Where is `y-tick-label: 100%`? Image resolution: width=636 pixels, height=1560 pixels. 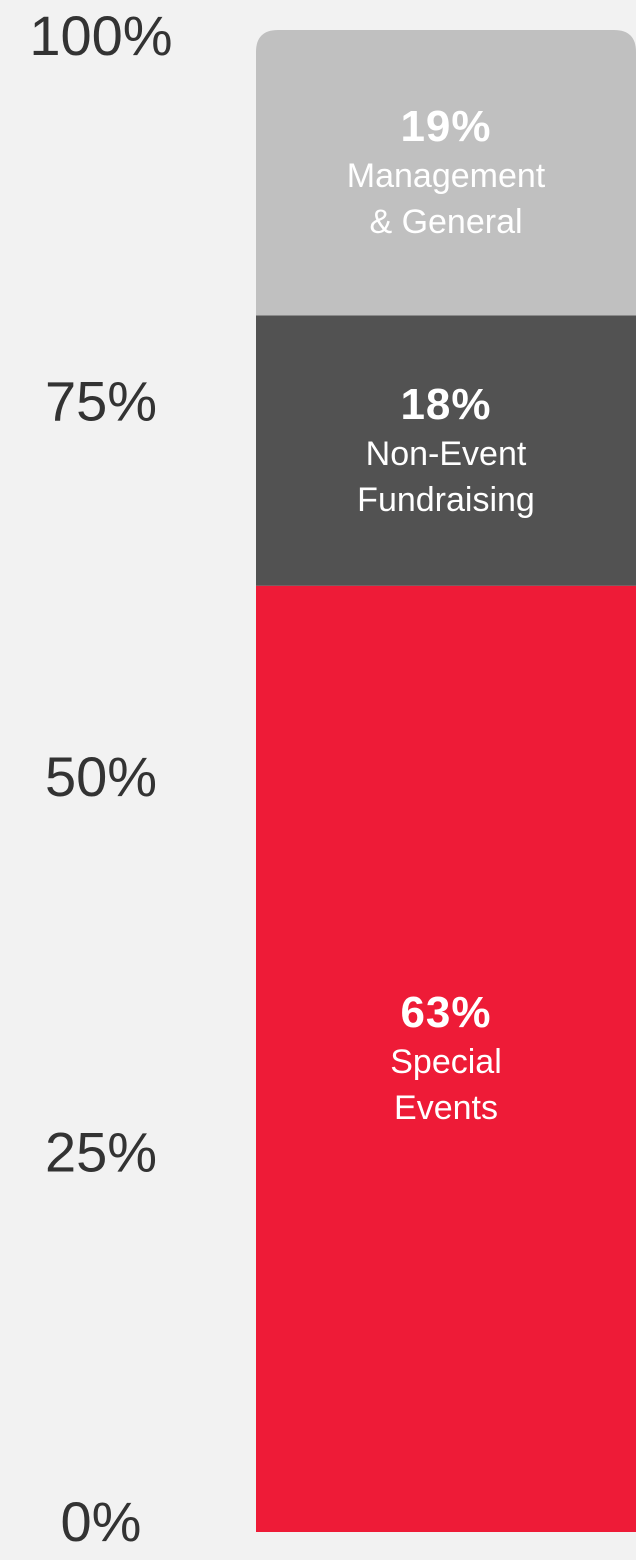 y-tick-label: 100% is located at coordinates (100, 35).